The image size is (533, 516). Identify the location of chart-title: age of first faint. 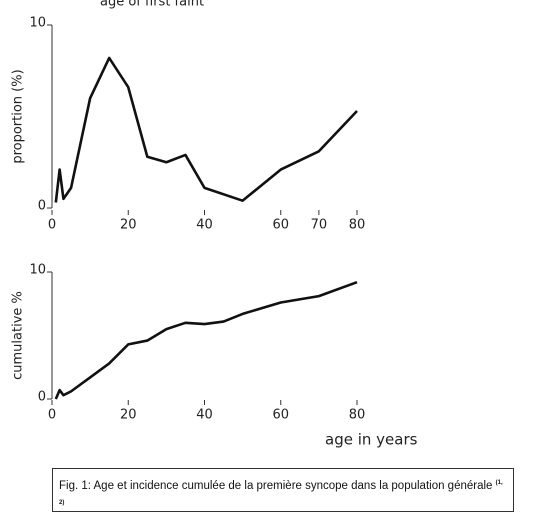
(152, 5).